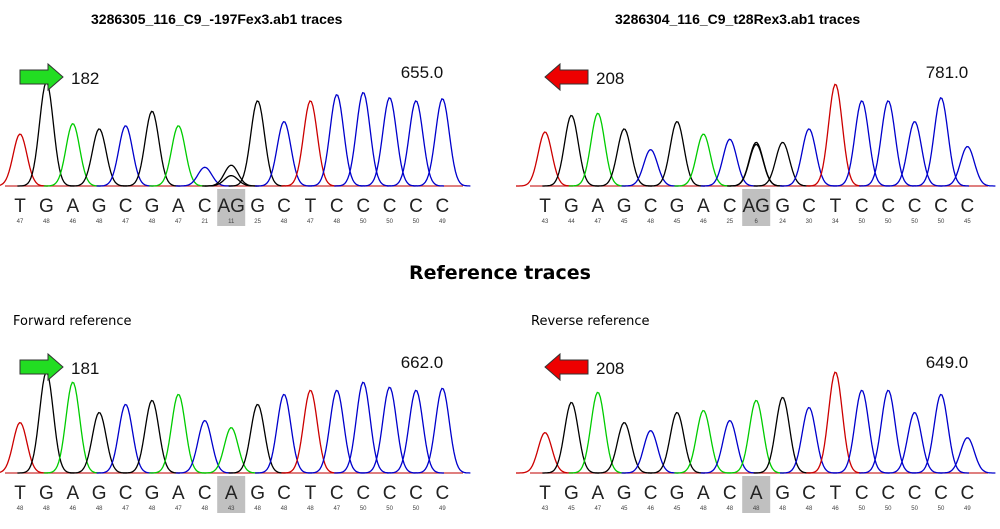 Image resolution: width=1000 pixels, height=529 pixels. What do you see at coordinates (72, 321) in the screenshot?
I see `panel-subtitle-3: Forward reference` at bounding box center [72, 321].